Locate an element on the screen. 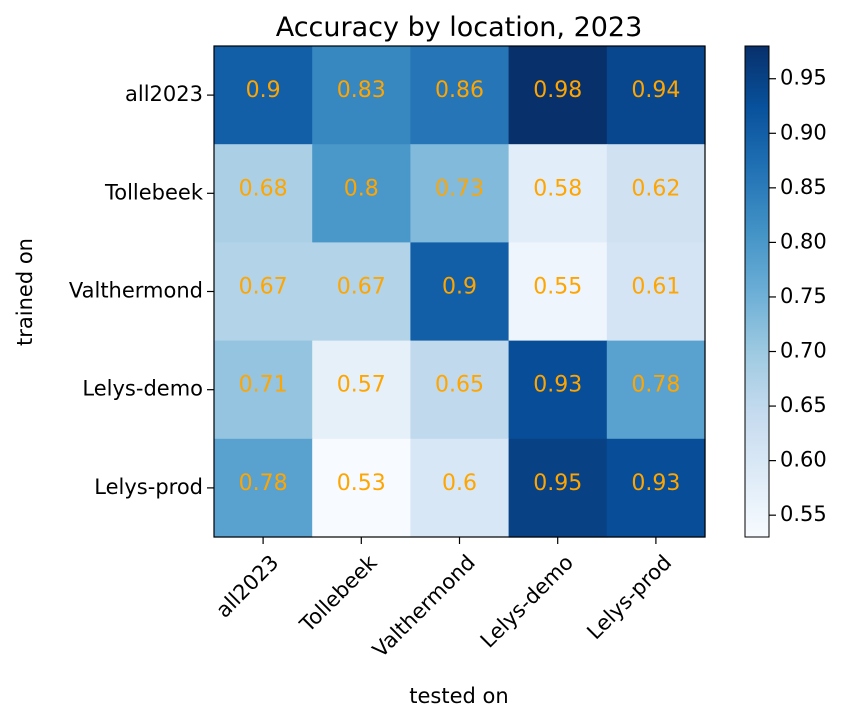 Image resolution: width=849 pixels, height=711 pixels. y-tick-label: Tollebeek is located at coordinates (154, 192).